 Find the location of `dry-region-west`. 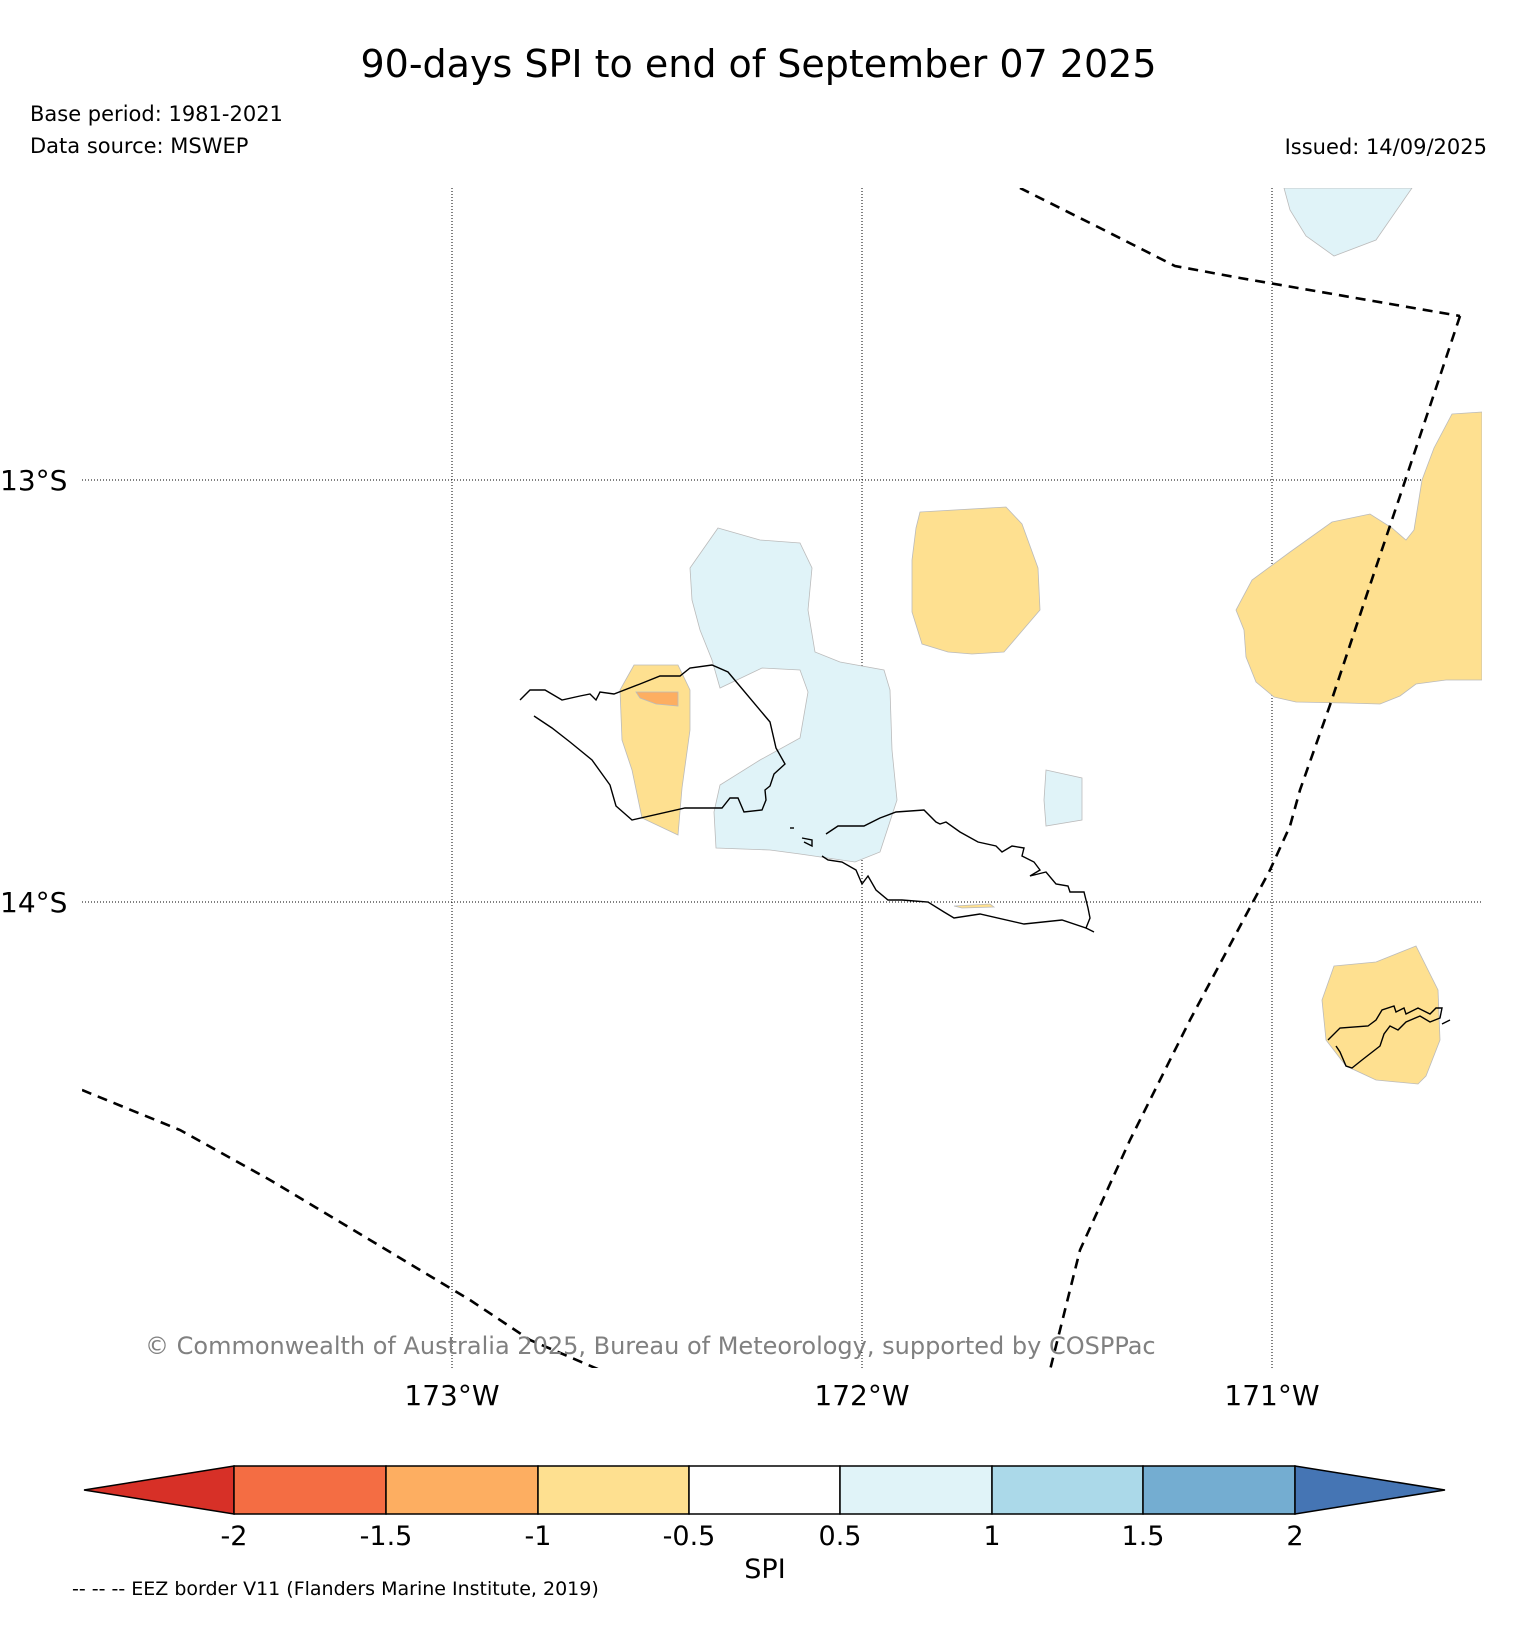

dry-region-west is located at coordinates (655, 750).